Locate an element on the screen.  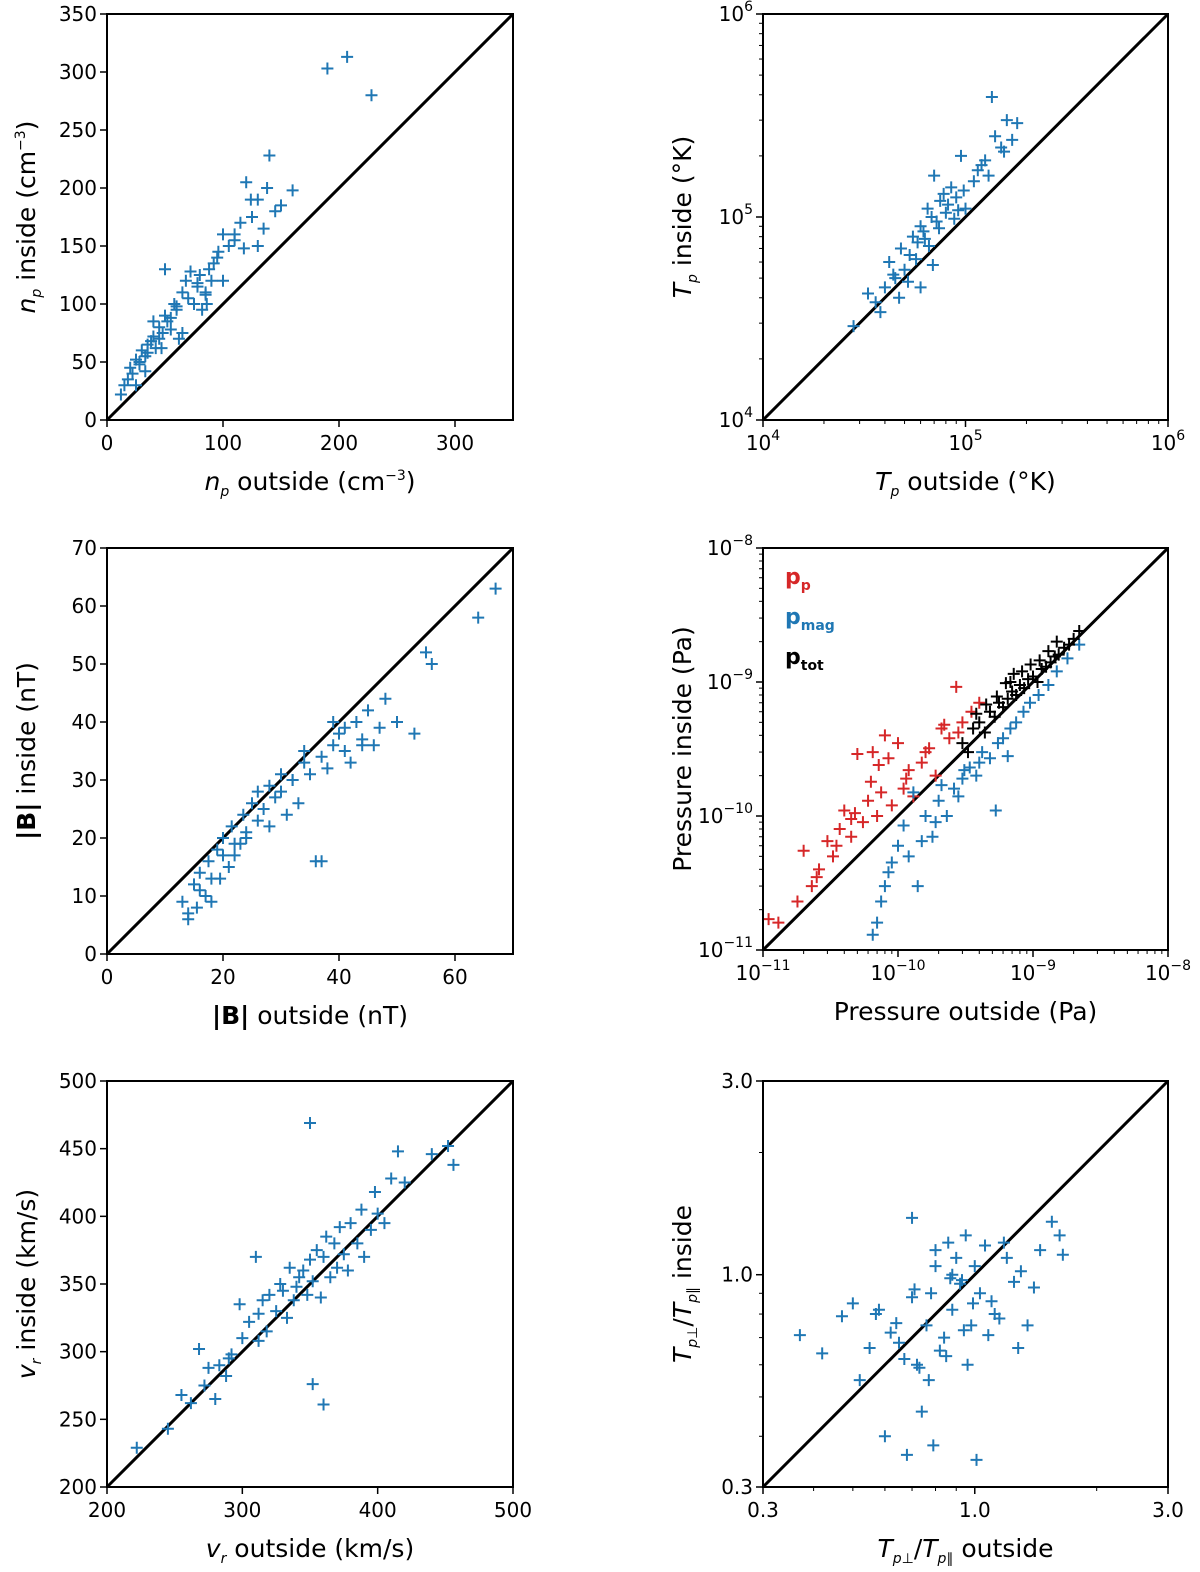
y-tick-label: 200 is located at coordinates (78, 188).